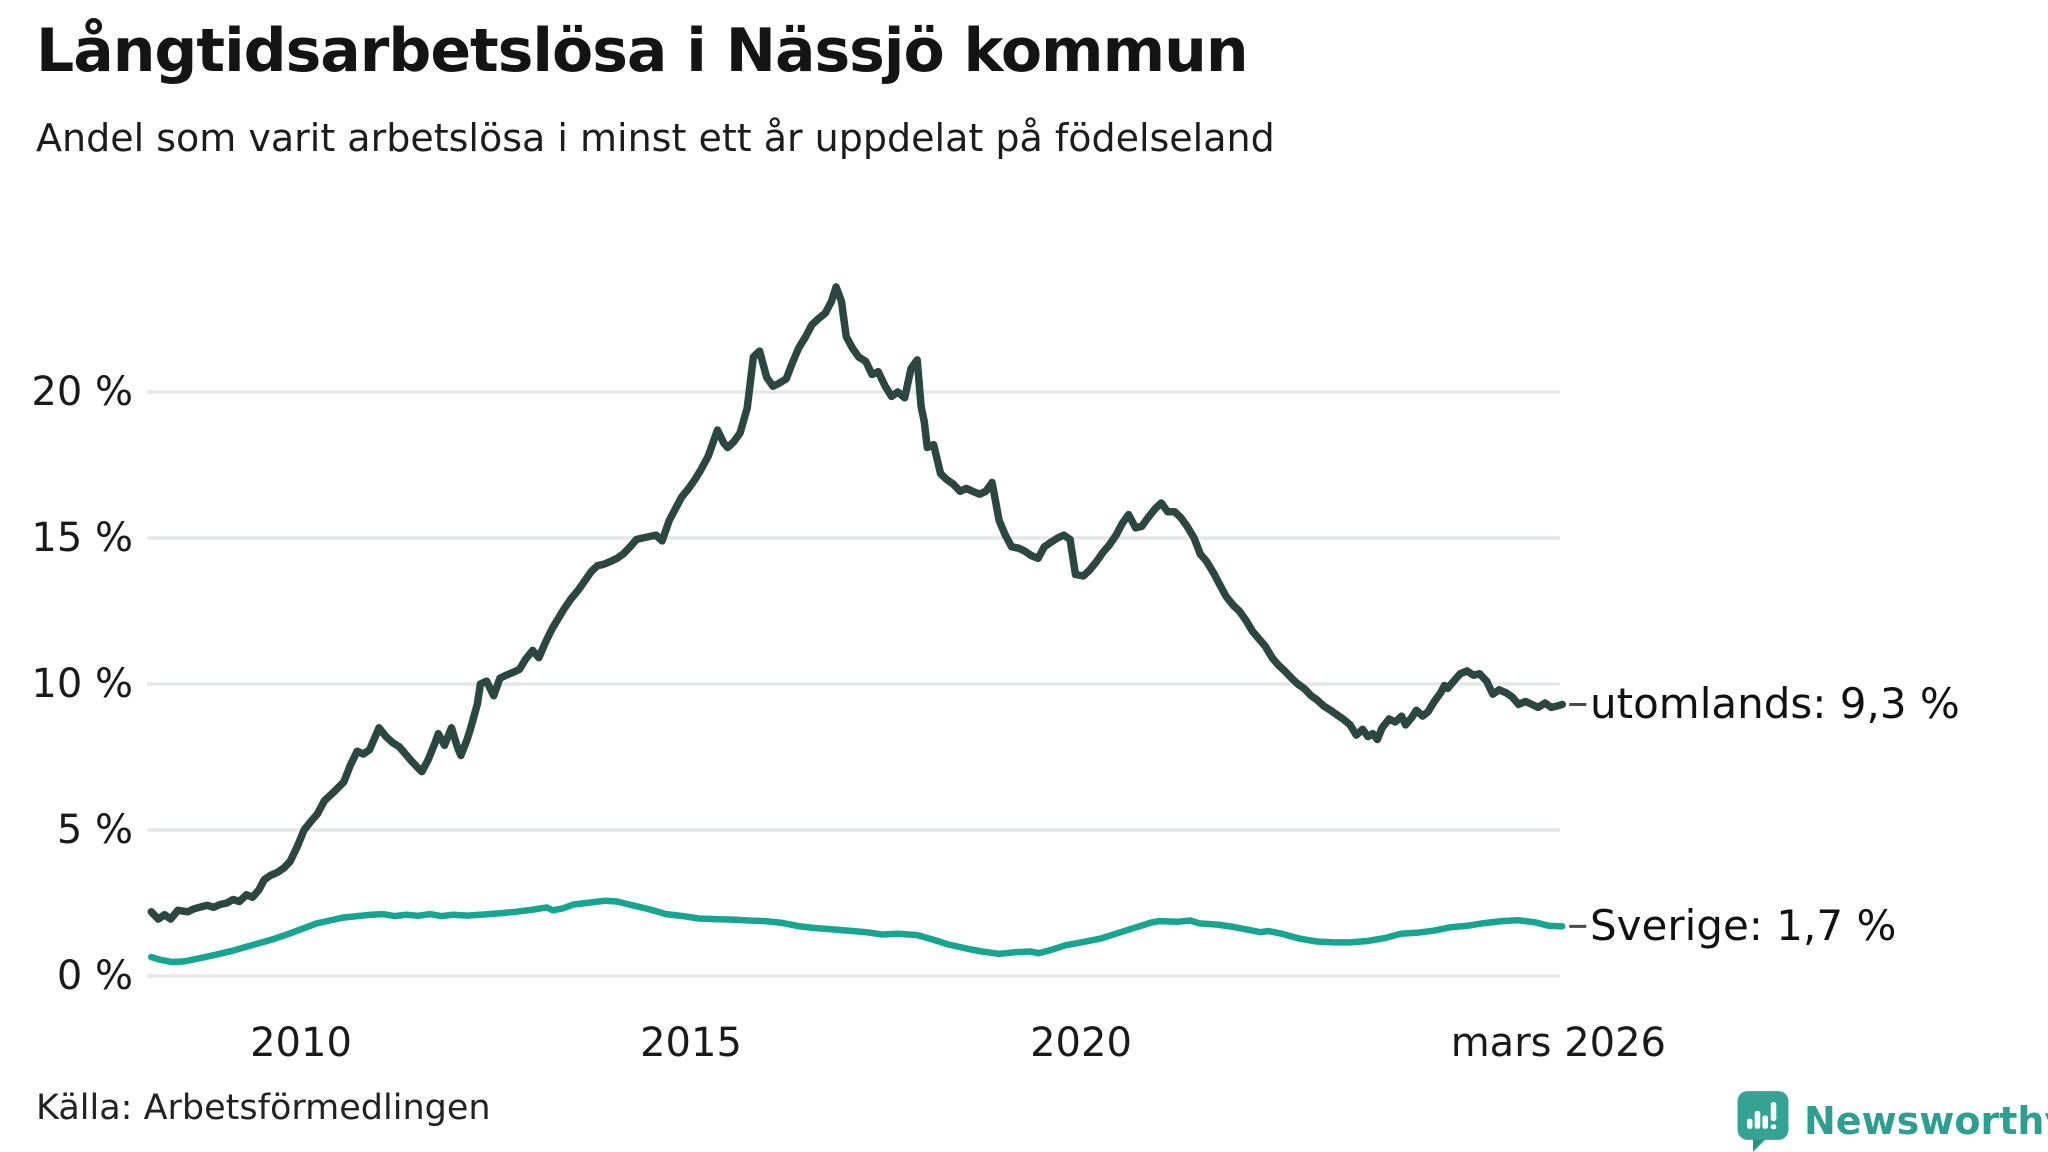  Describe the element at coordinates (82, 392) in the screenshot. I see `y-tick-label: 20 %` at that location.